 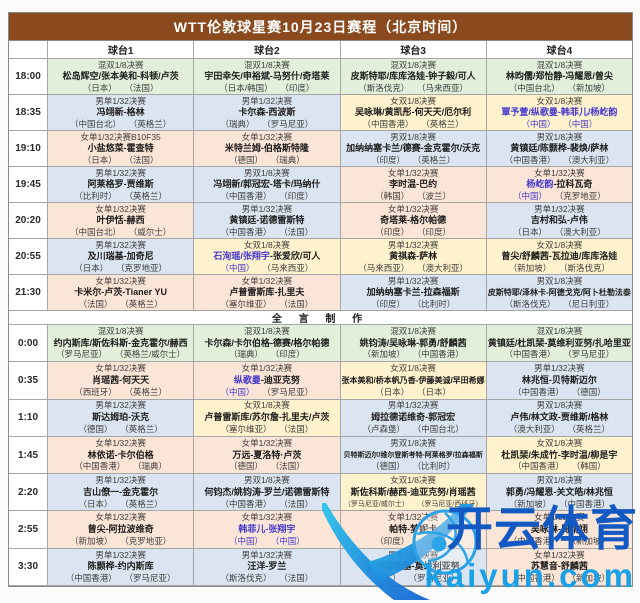 What do you see at coordinates (266, 64) in the screenshot?
I see `match-type: 混双1/8决赛` at bounding box center [266, 64].